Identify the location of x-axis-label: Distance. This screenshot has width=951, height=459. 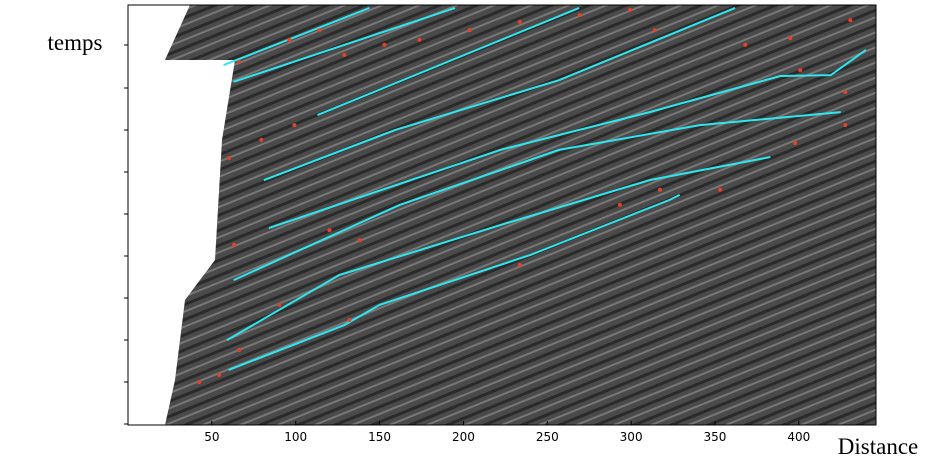
(878, 446).